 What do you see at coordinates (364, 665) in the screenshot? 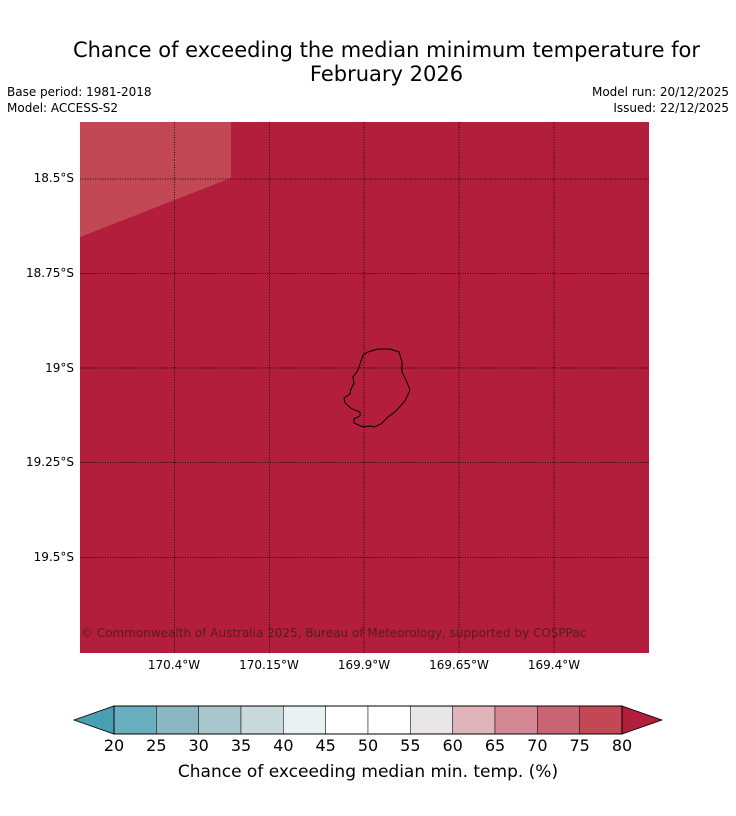
I see `lon-label: 169.9°W` at bounding box center [364, 665].